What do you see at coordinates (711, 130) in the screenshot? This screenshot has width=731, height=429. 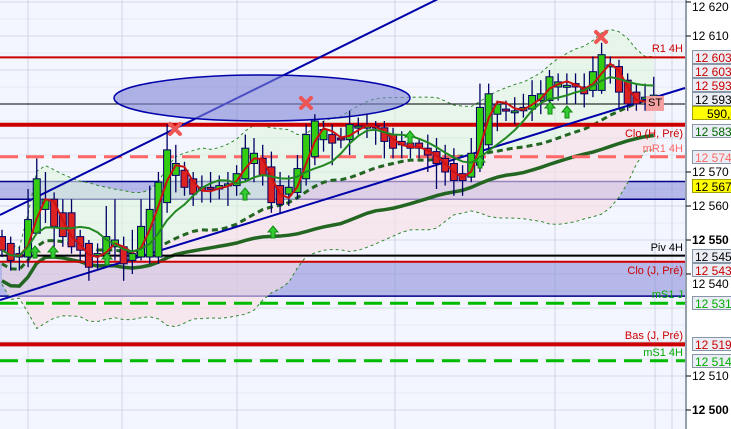 I see `price-label: 12 583,1` at bounding box center [711, 130].